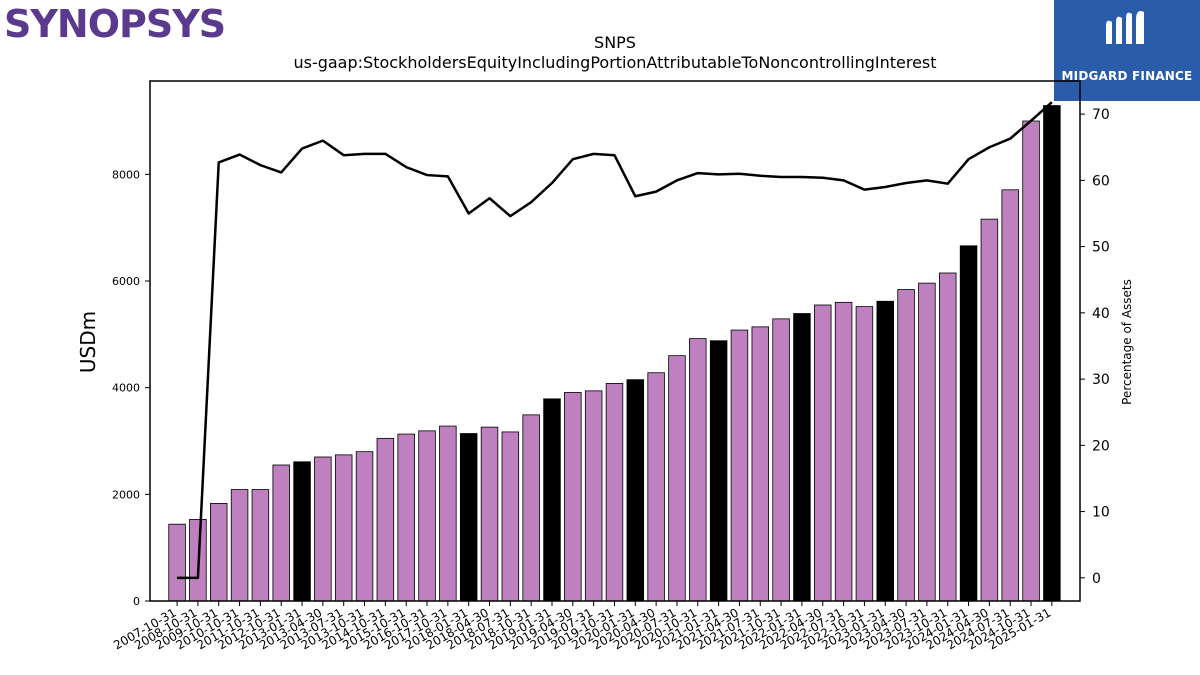  I want to click on y-tick-label: 2000, so click(126, 494).